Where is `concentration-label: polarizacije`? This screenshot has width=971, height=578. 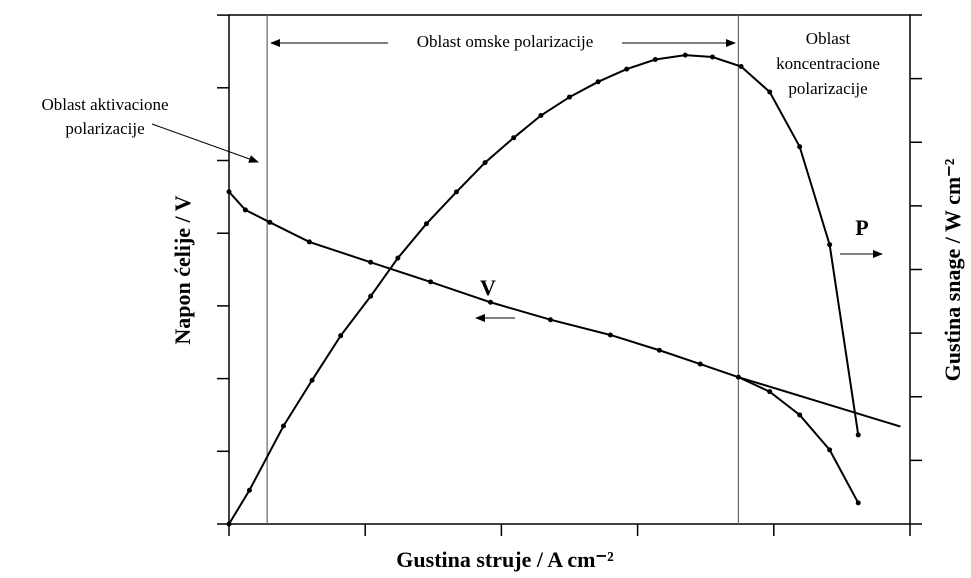
concentration-label: polarizacije is located at coordinates (827, 88).